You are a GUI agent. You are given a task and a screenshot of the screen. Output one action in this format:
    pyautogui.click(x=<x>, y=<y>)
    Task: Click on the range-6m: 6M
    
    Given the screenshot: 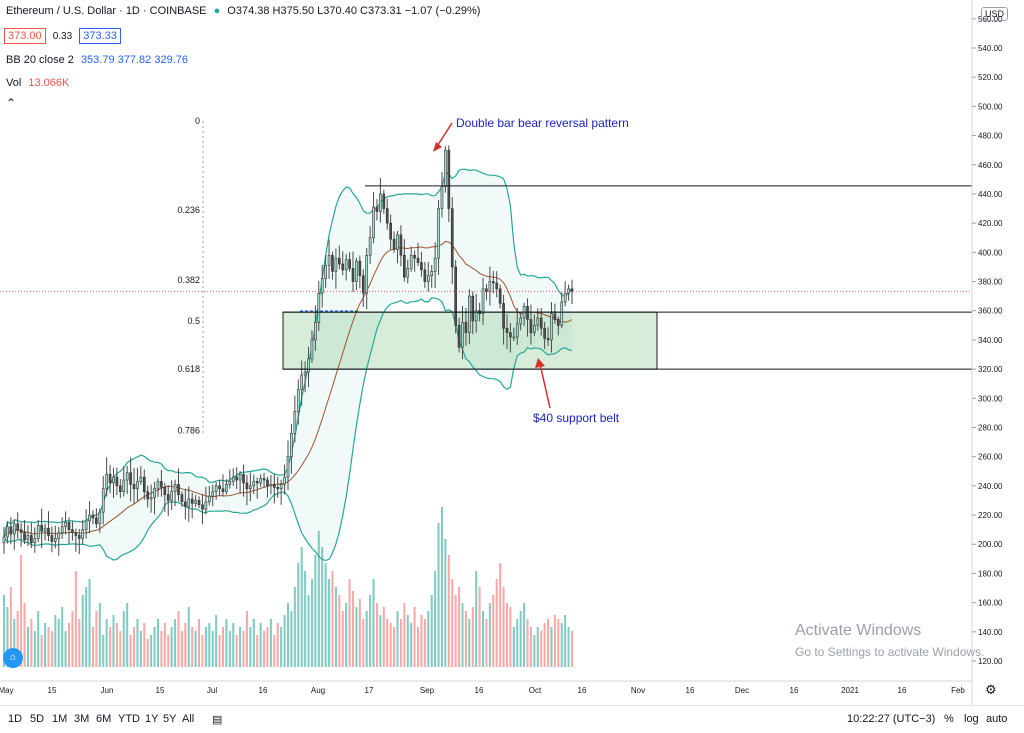 What is the action you would take?
    pyautogui.click(x=104, y=719)
    